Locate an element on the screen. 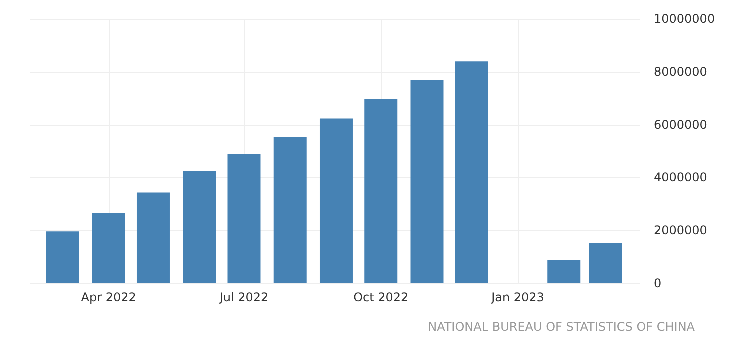 Image resolution: width=740 pixels, height=345 pixels. y-tick-label: 2000000 is located at coordinates (681, 231).